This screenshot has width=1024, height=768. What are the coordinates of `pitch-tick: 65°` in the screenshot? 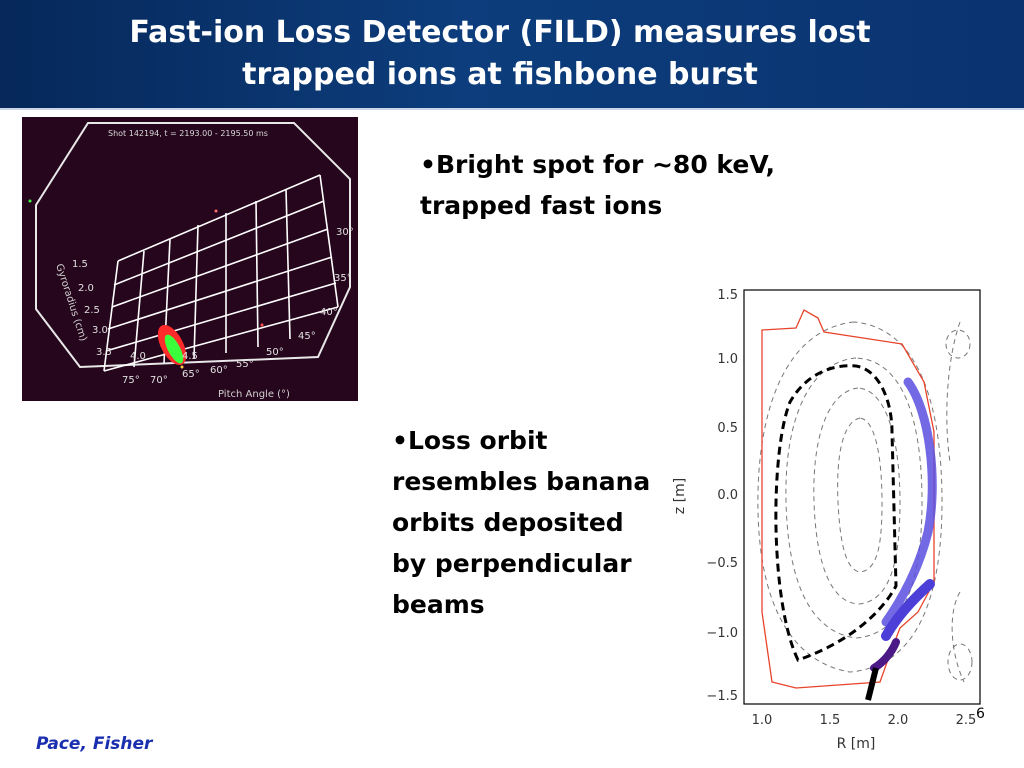 It's located at (191, 374).